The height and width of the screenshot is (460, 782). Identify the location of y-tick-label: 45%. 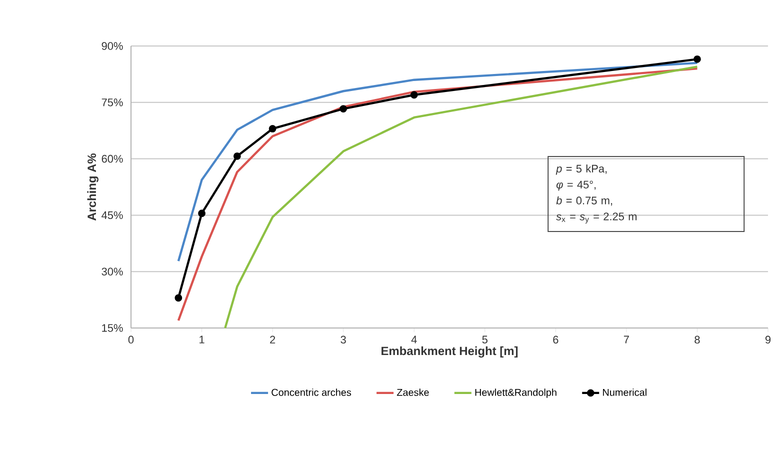
(112, 215).